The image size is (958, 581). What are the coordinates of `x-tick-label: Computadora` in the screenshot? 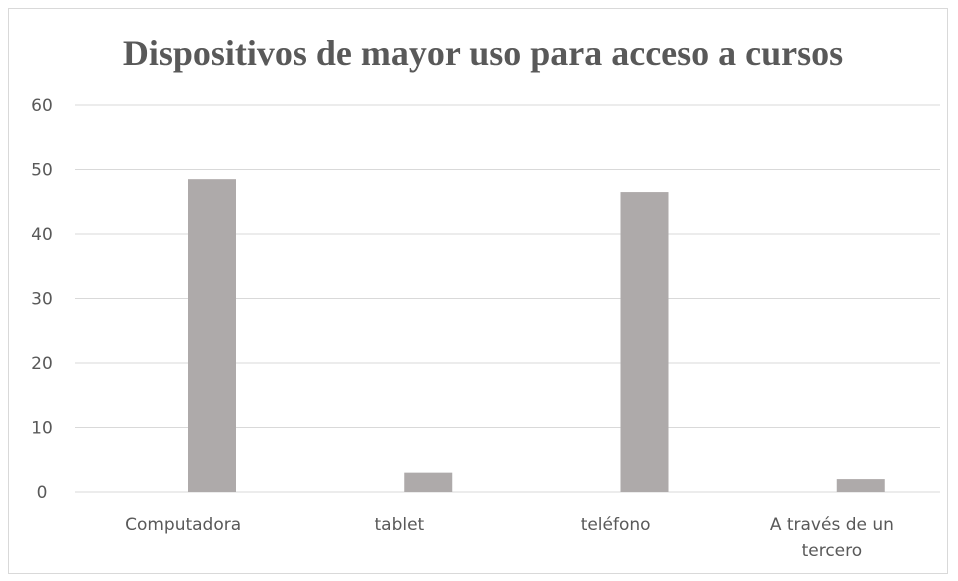 It's located at (183, 525).